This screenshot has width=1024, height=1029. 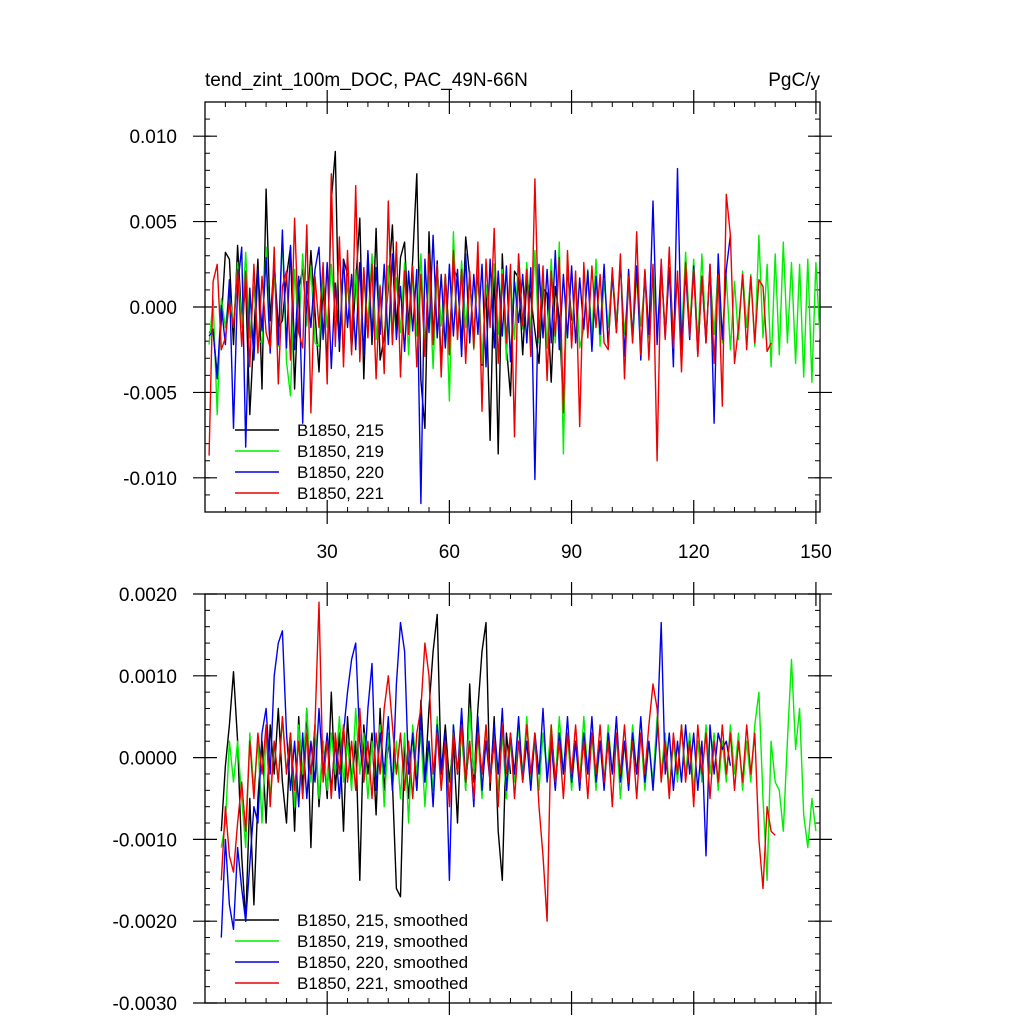 What do you see at coordinates (382, 941) in the screenshot?
I see `legend-label-219: B1850, 219, smoothed` at bounding box center [382, 941].